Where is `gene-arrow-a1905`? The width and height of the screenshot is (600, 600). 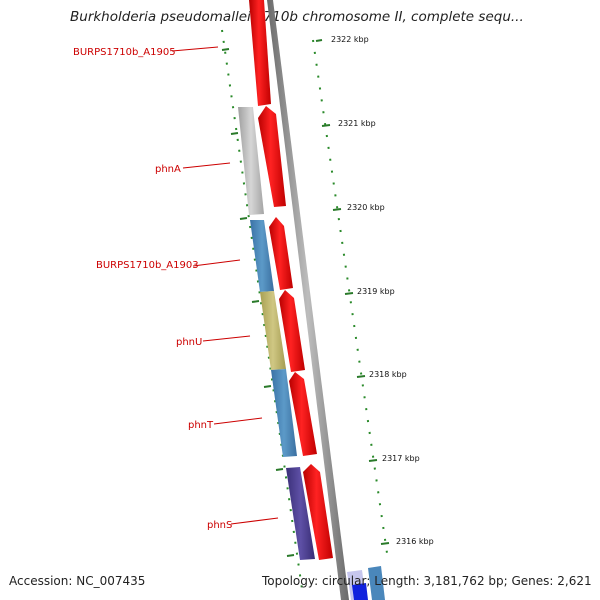
gene-arrow-a1905 is located at coordinates (260, 53).